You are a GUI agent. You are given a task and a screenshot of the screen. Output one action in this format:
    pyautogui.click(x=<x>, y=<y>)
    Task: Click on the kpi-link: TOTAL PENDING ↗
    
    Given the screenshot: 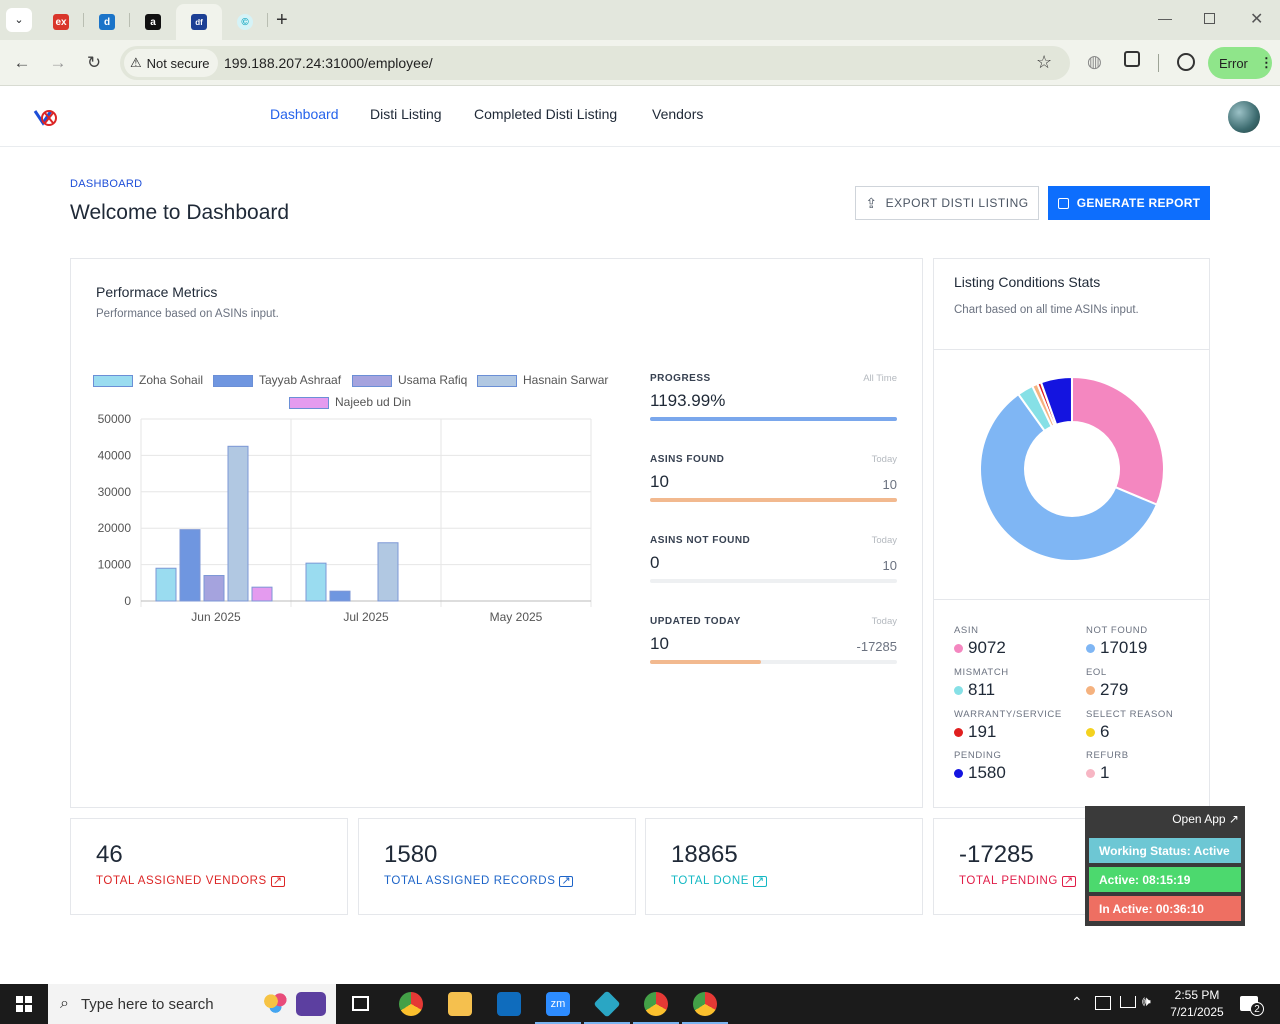 What is the action you would take?
    pyautogui.click(x=1017, y=881)
    